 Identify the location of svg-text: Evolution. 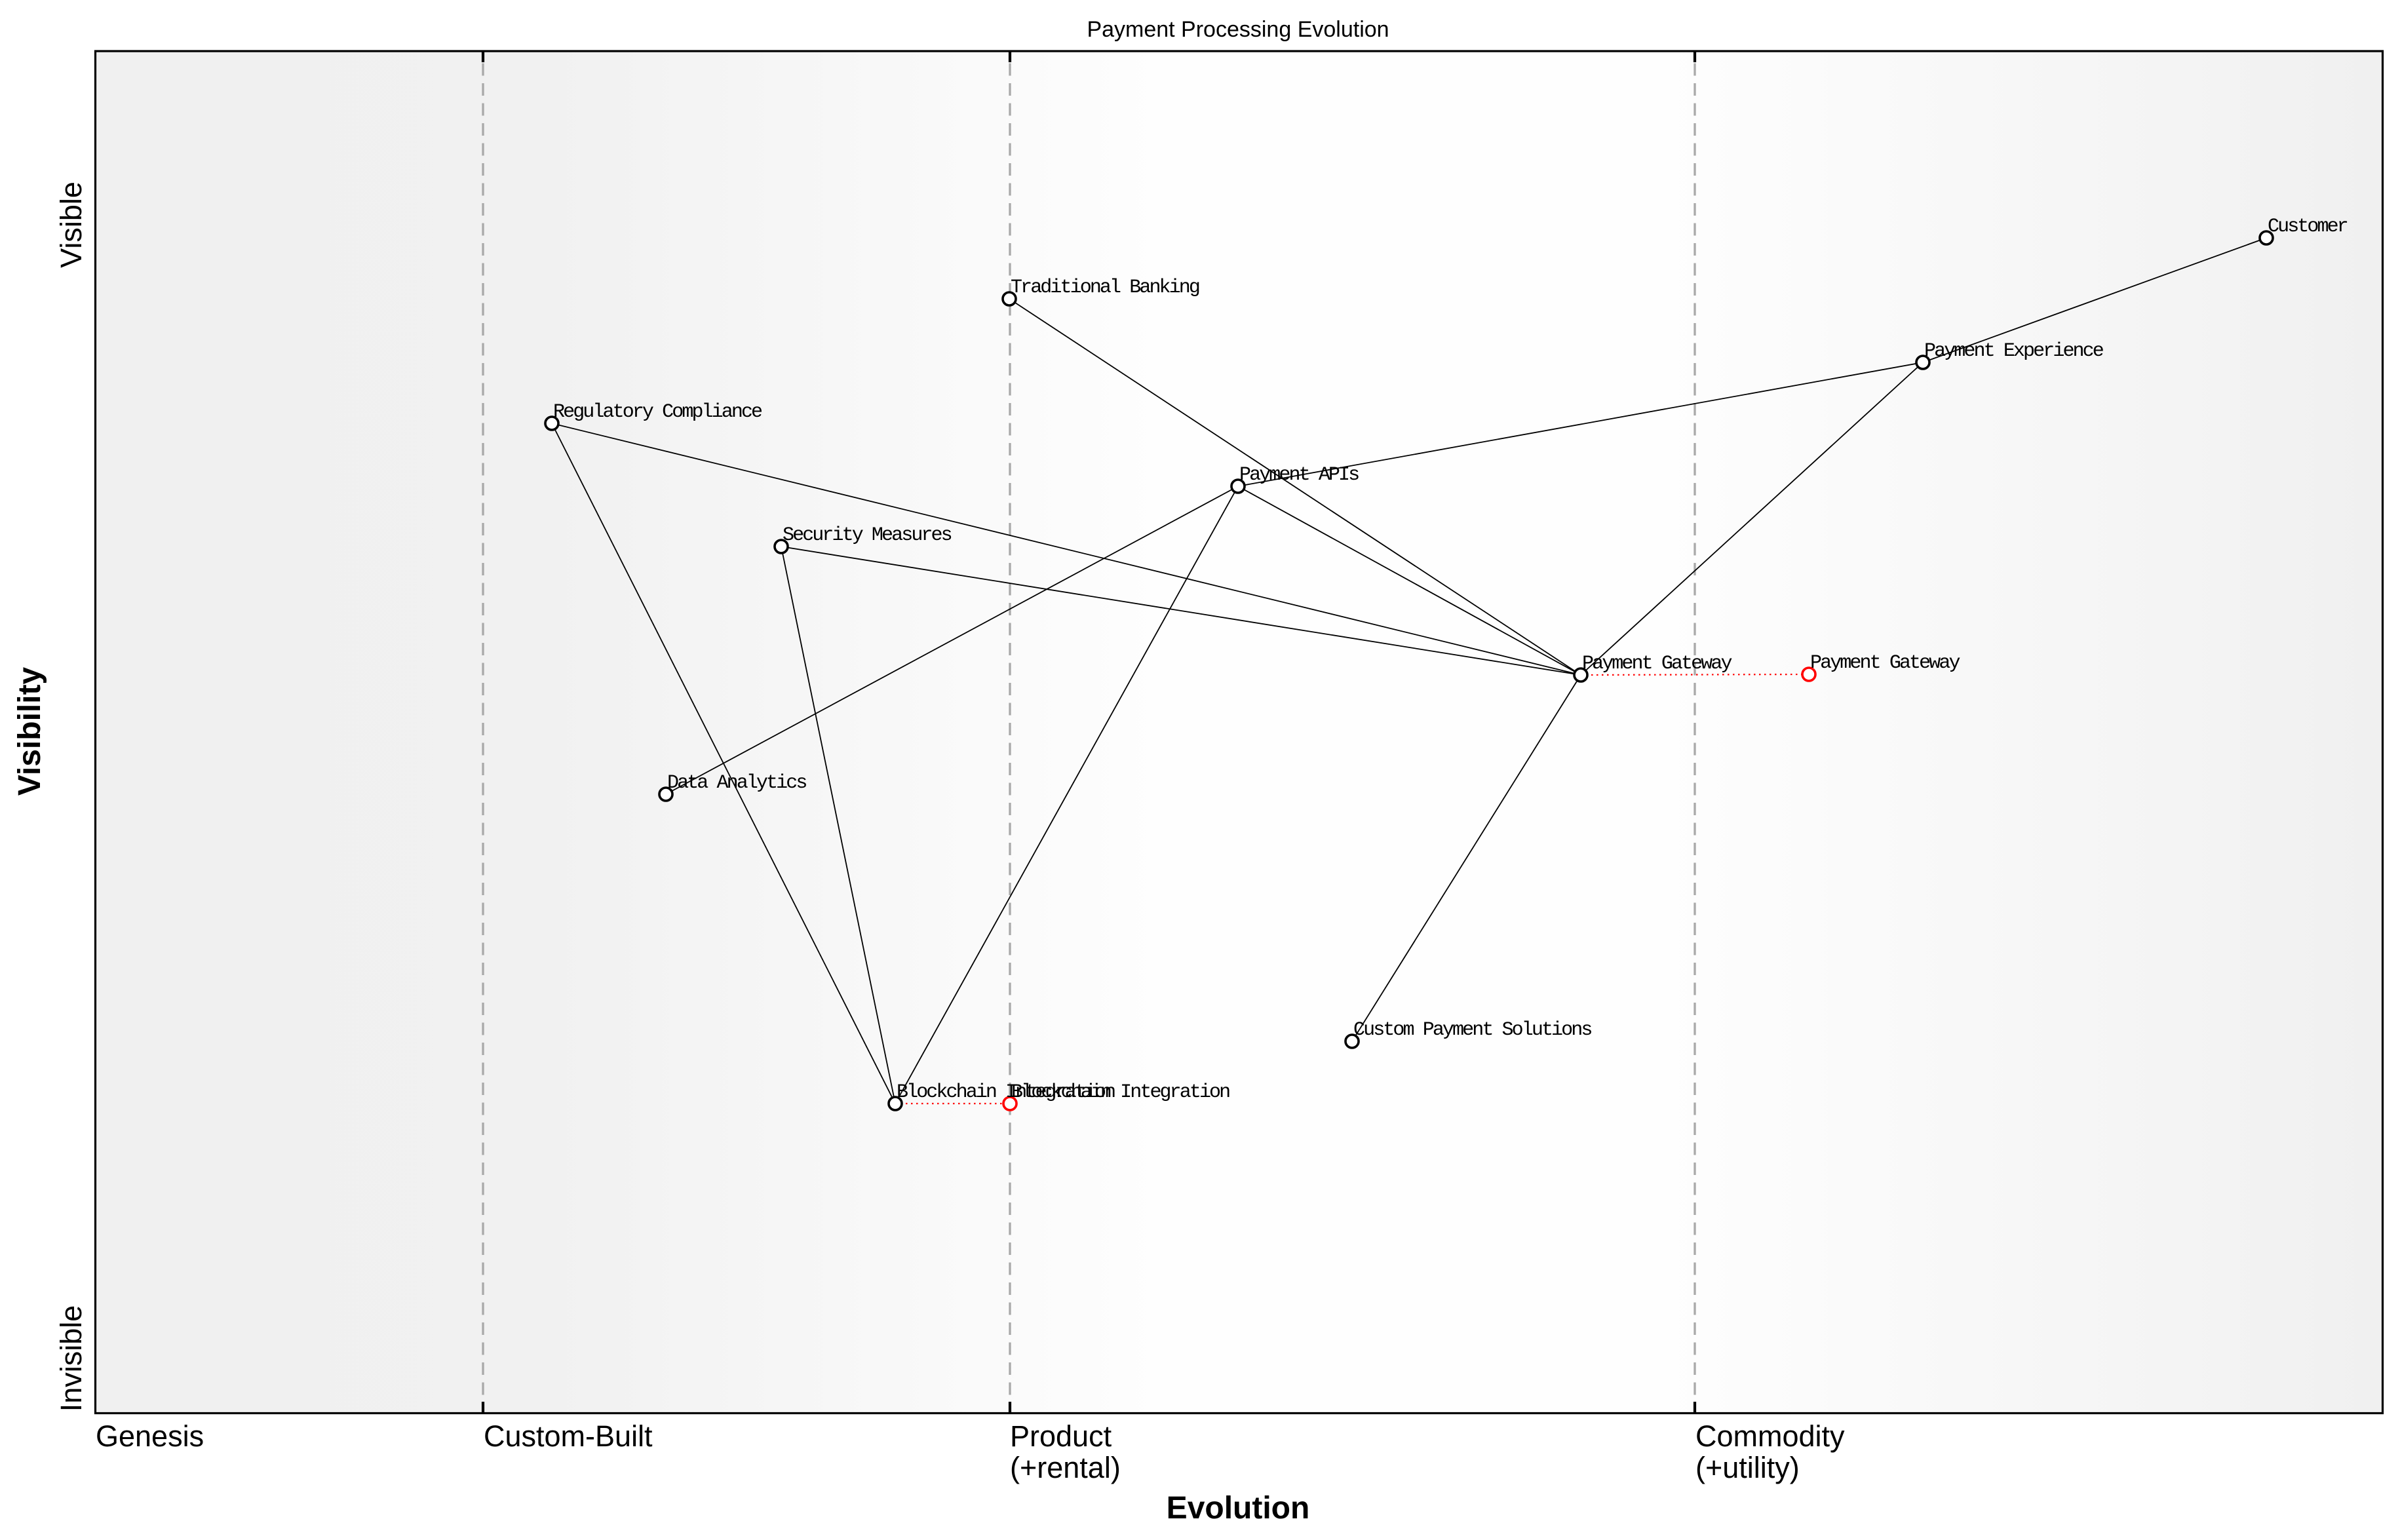
(1238, 1508).